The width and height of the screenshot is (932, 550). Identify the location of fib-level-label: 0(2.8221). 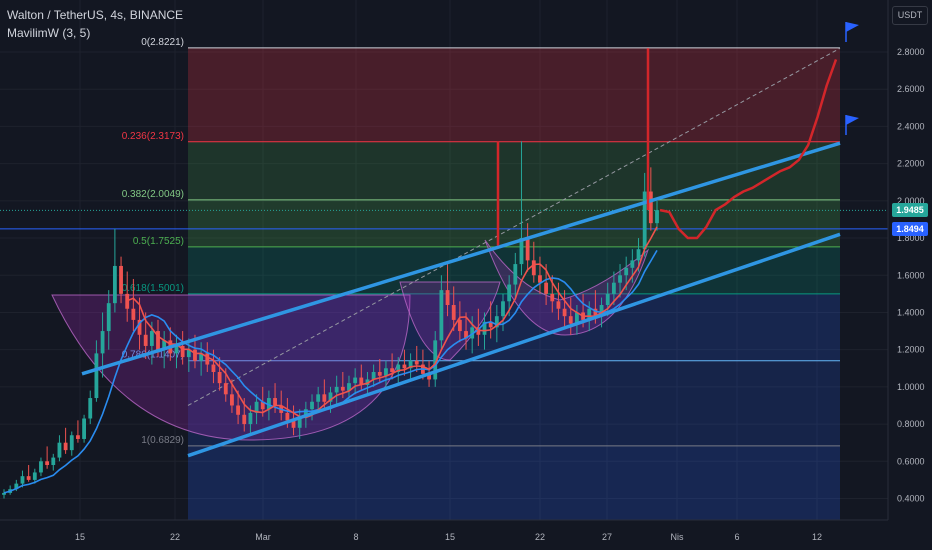
(162, 42).